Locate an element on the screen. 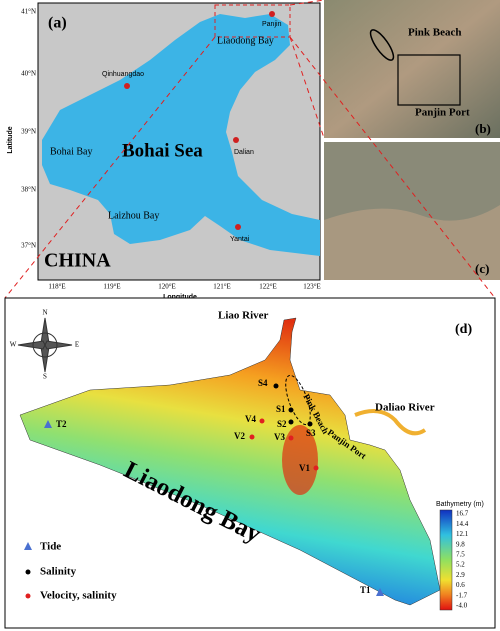 The image size is (500, 631). place: Liaodong Bay is located at coordinates (245, 40).